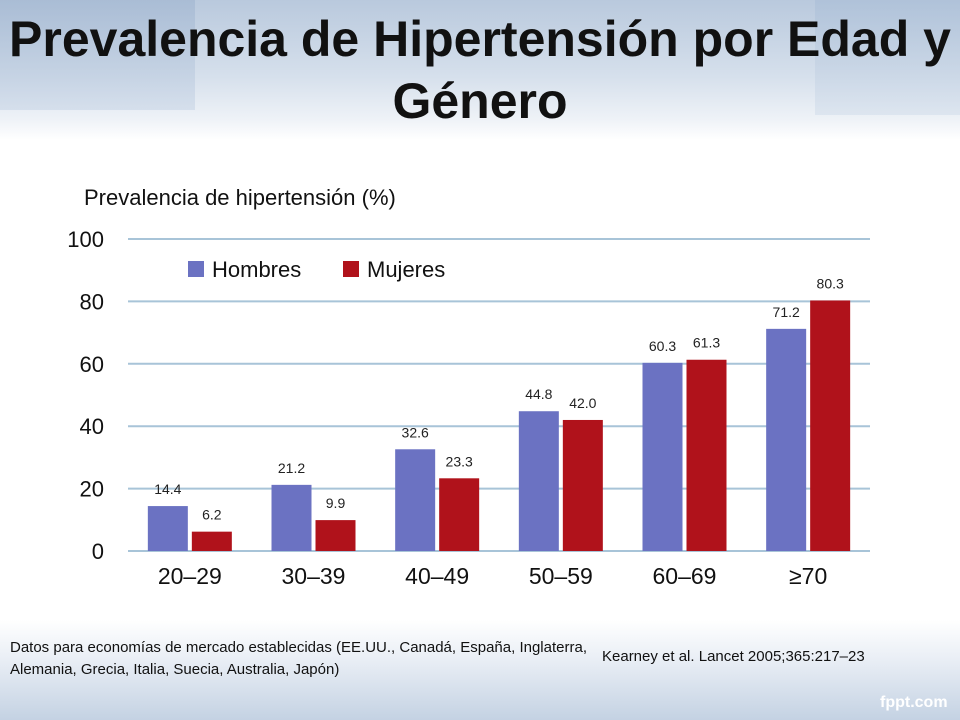 The image size is (960, 720). Describe the element at coordinates (415, 432) in the screenshot. I see `data-label-hombres-2: 32.6` at that location.